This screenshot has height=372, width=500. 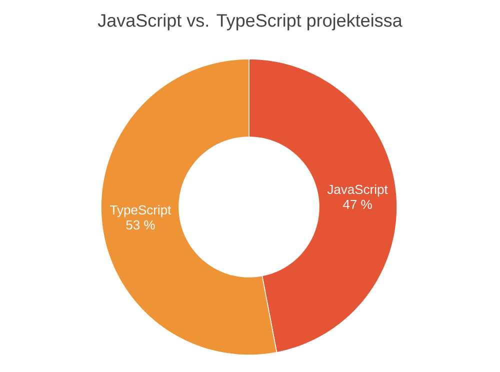 What do you see at coordinates (140, 225) in the screenshot?
I see `data-label: 53 %` at bounding box center [140, 225].